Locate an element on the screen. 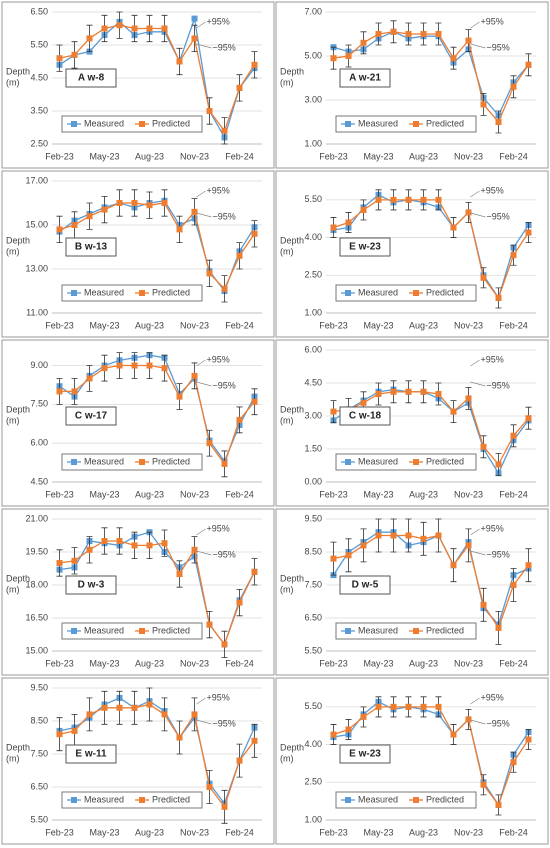  y-tick-label: 16.50 is located at coordinates (36, 617).